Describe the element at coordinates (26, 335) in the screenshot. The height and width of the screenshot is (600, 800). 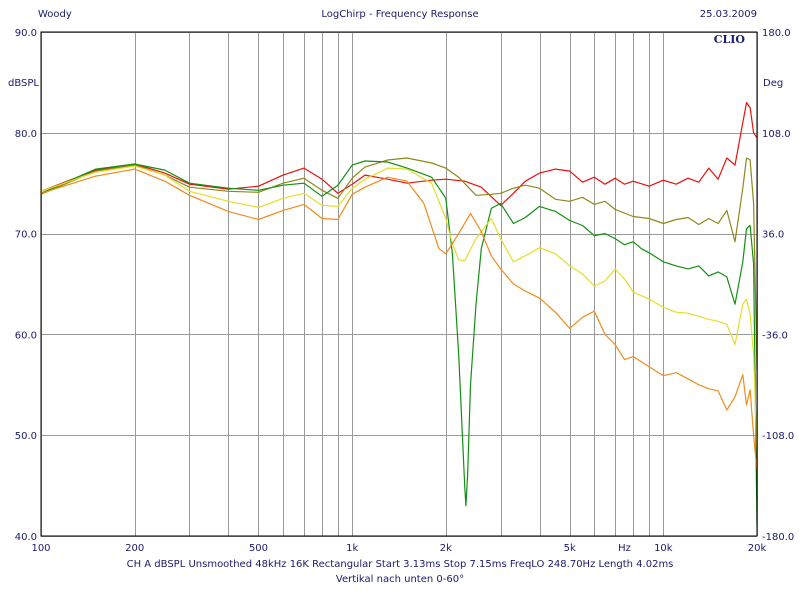
I see `y-tick-label-left: 60.0` at that location.